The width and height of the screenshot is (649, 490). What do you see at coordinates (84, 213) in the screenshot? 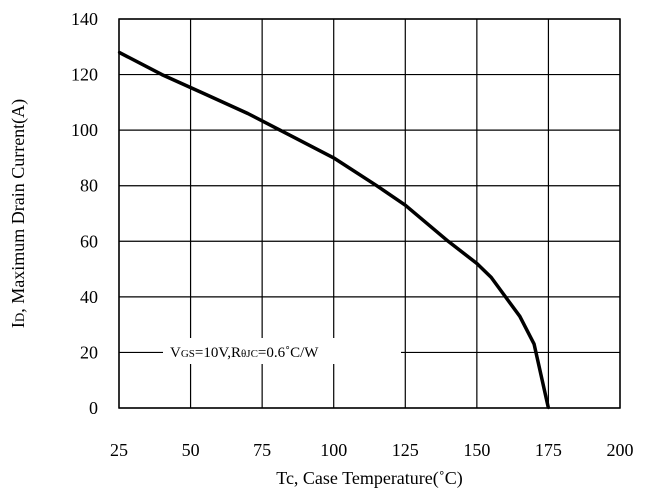
I see `y-tick-labels: 0 20 40 60 80 100 120 140` at bounding box center [84, 213].